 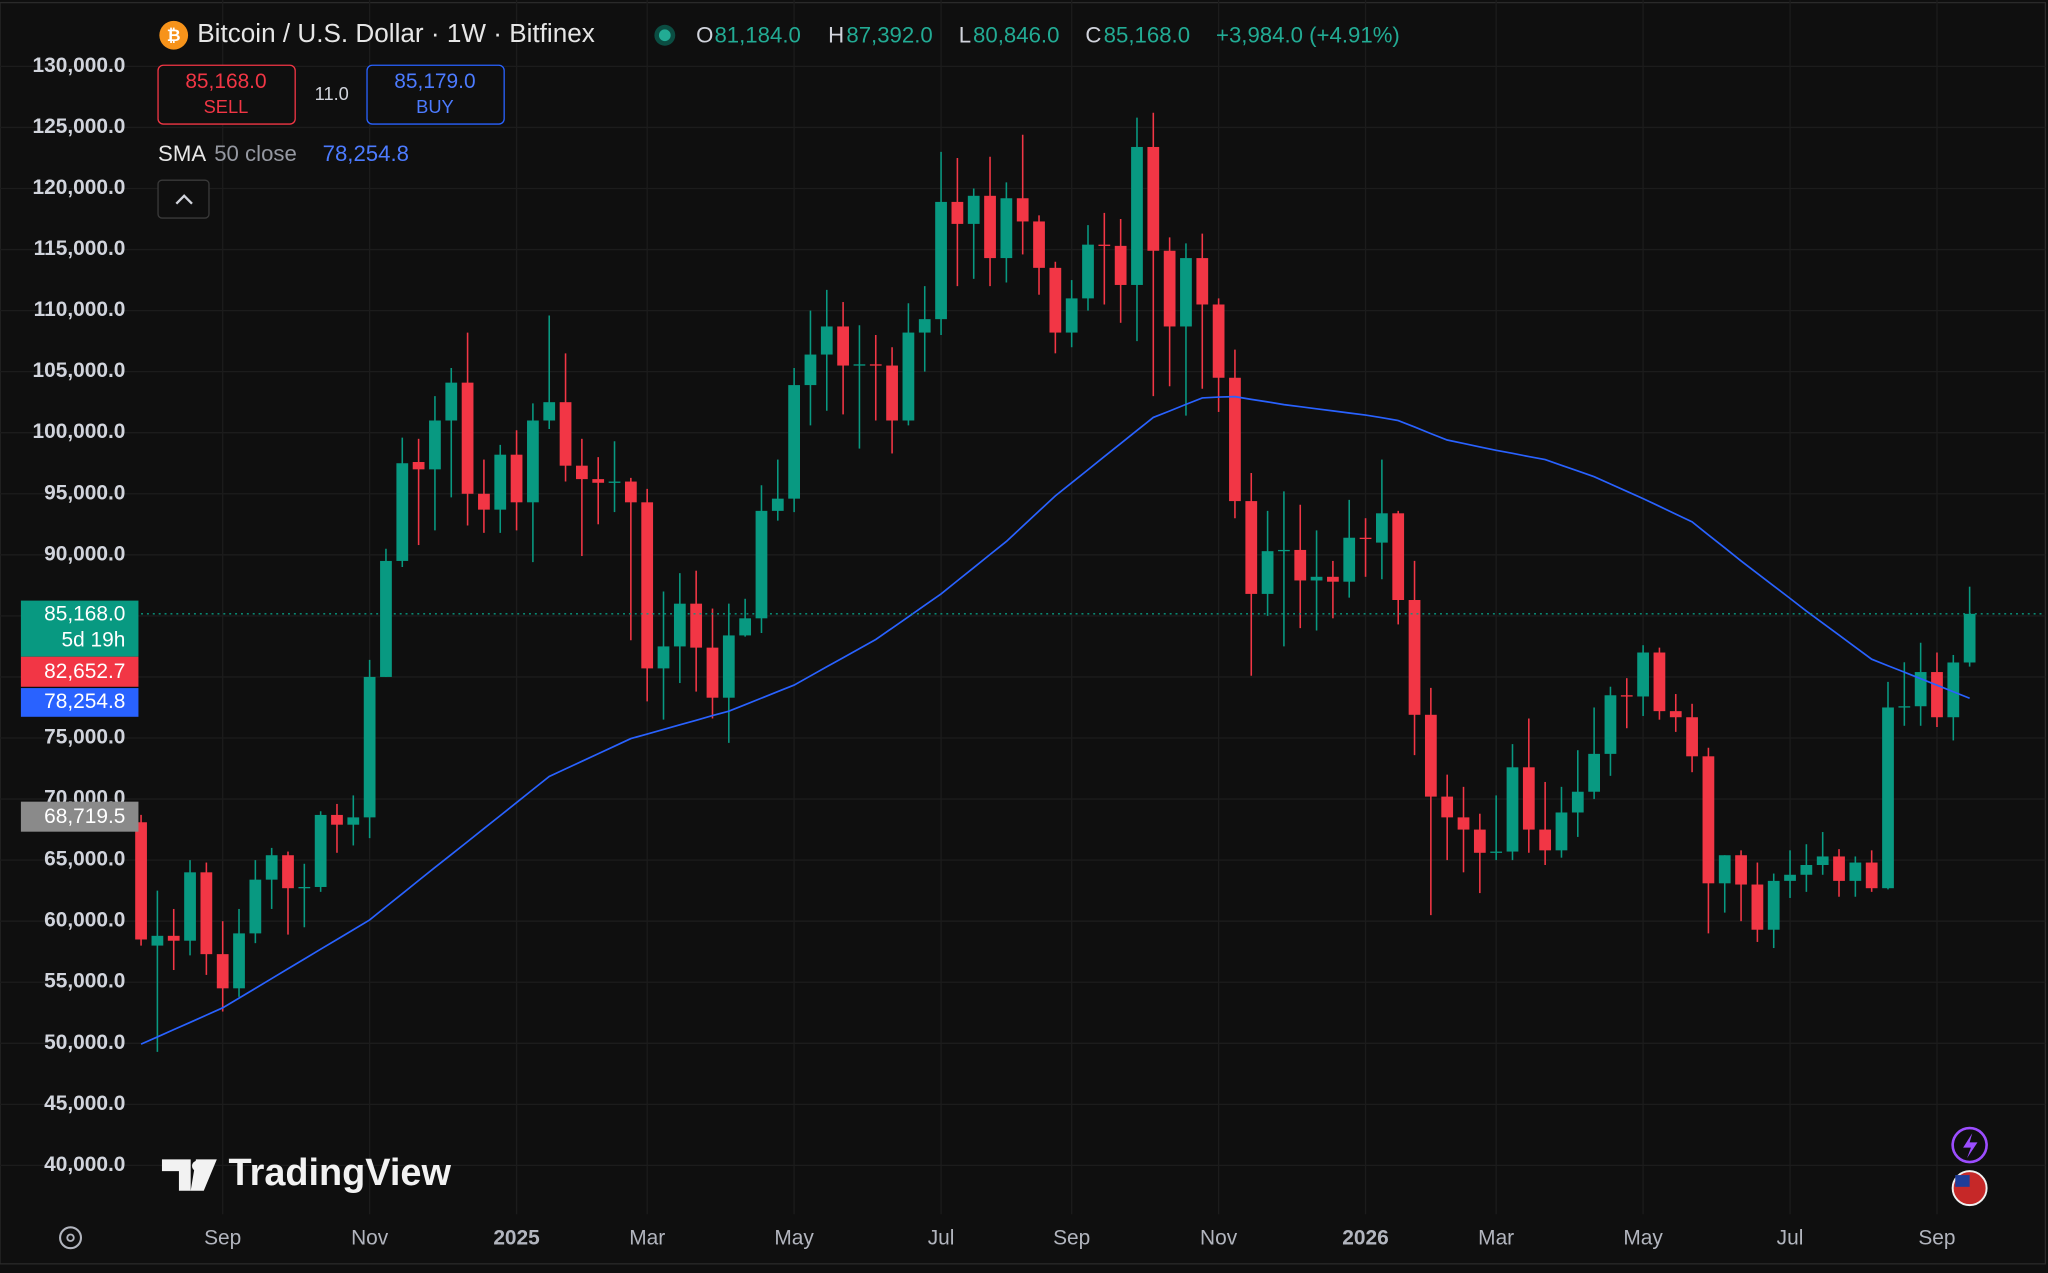 I want to click on ohlc-value: 80,846.0, so click(x=1016, y=34).